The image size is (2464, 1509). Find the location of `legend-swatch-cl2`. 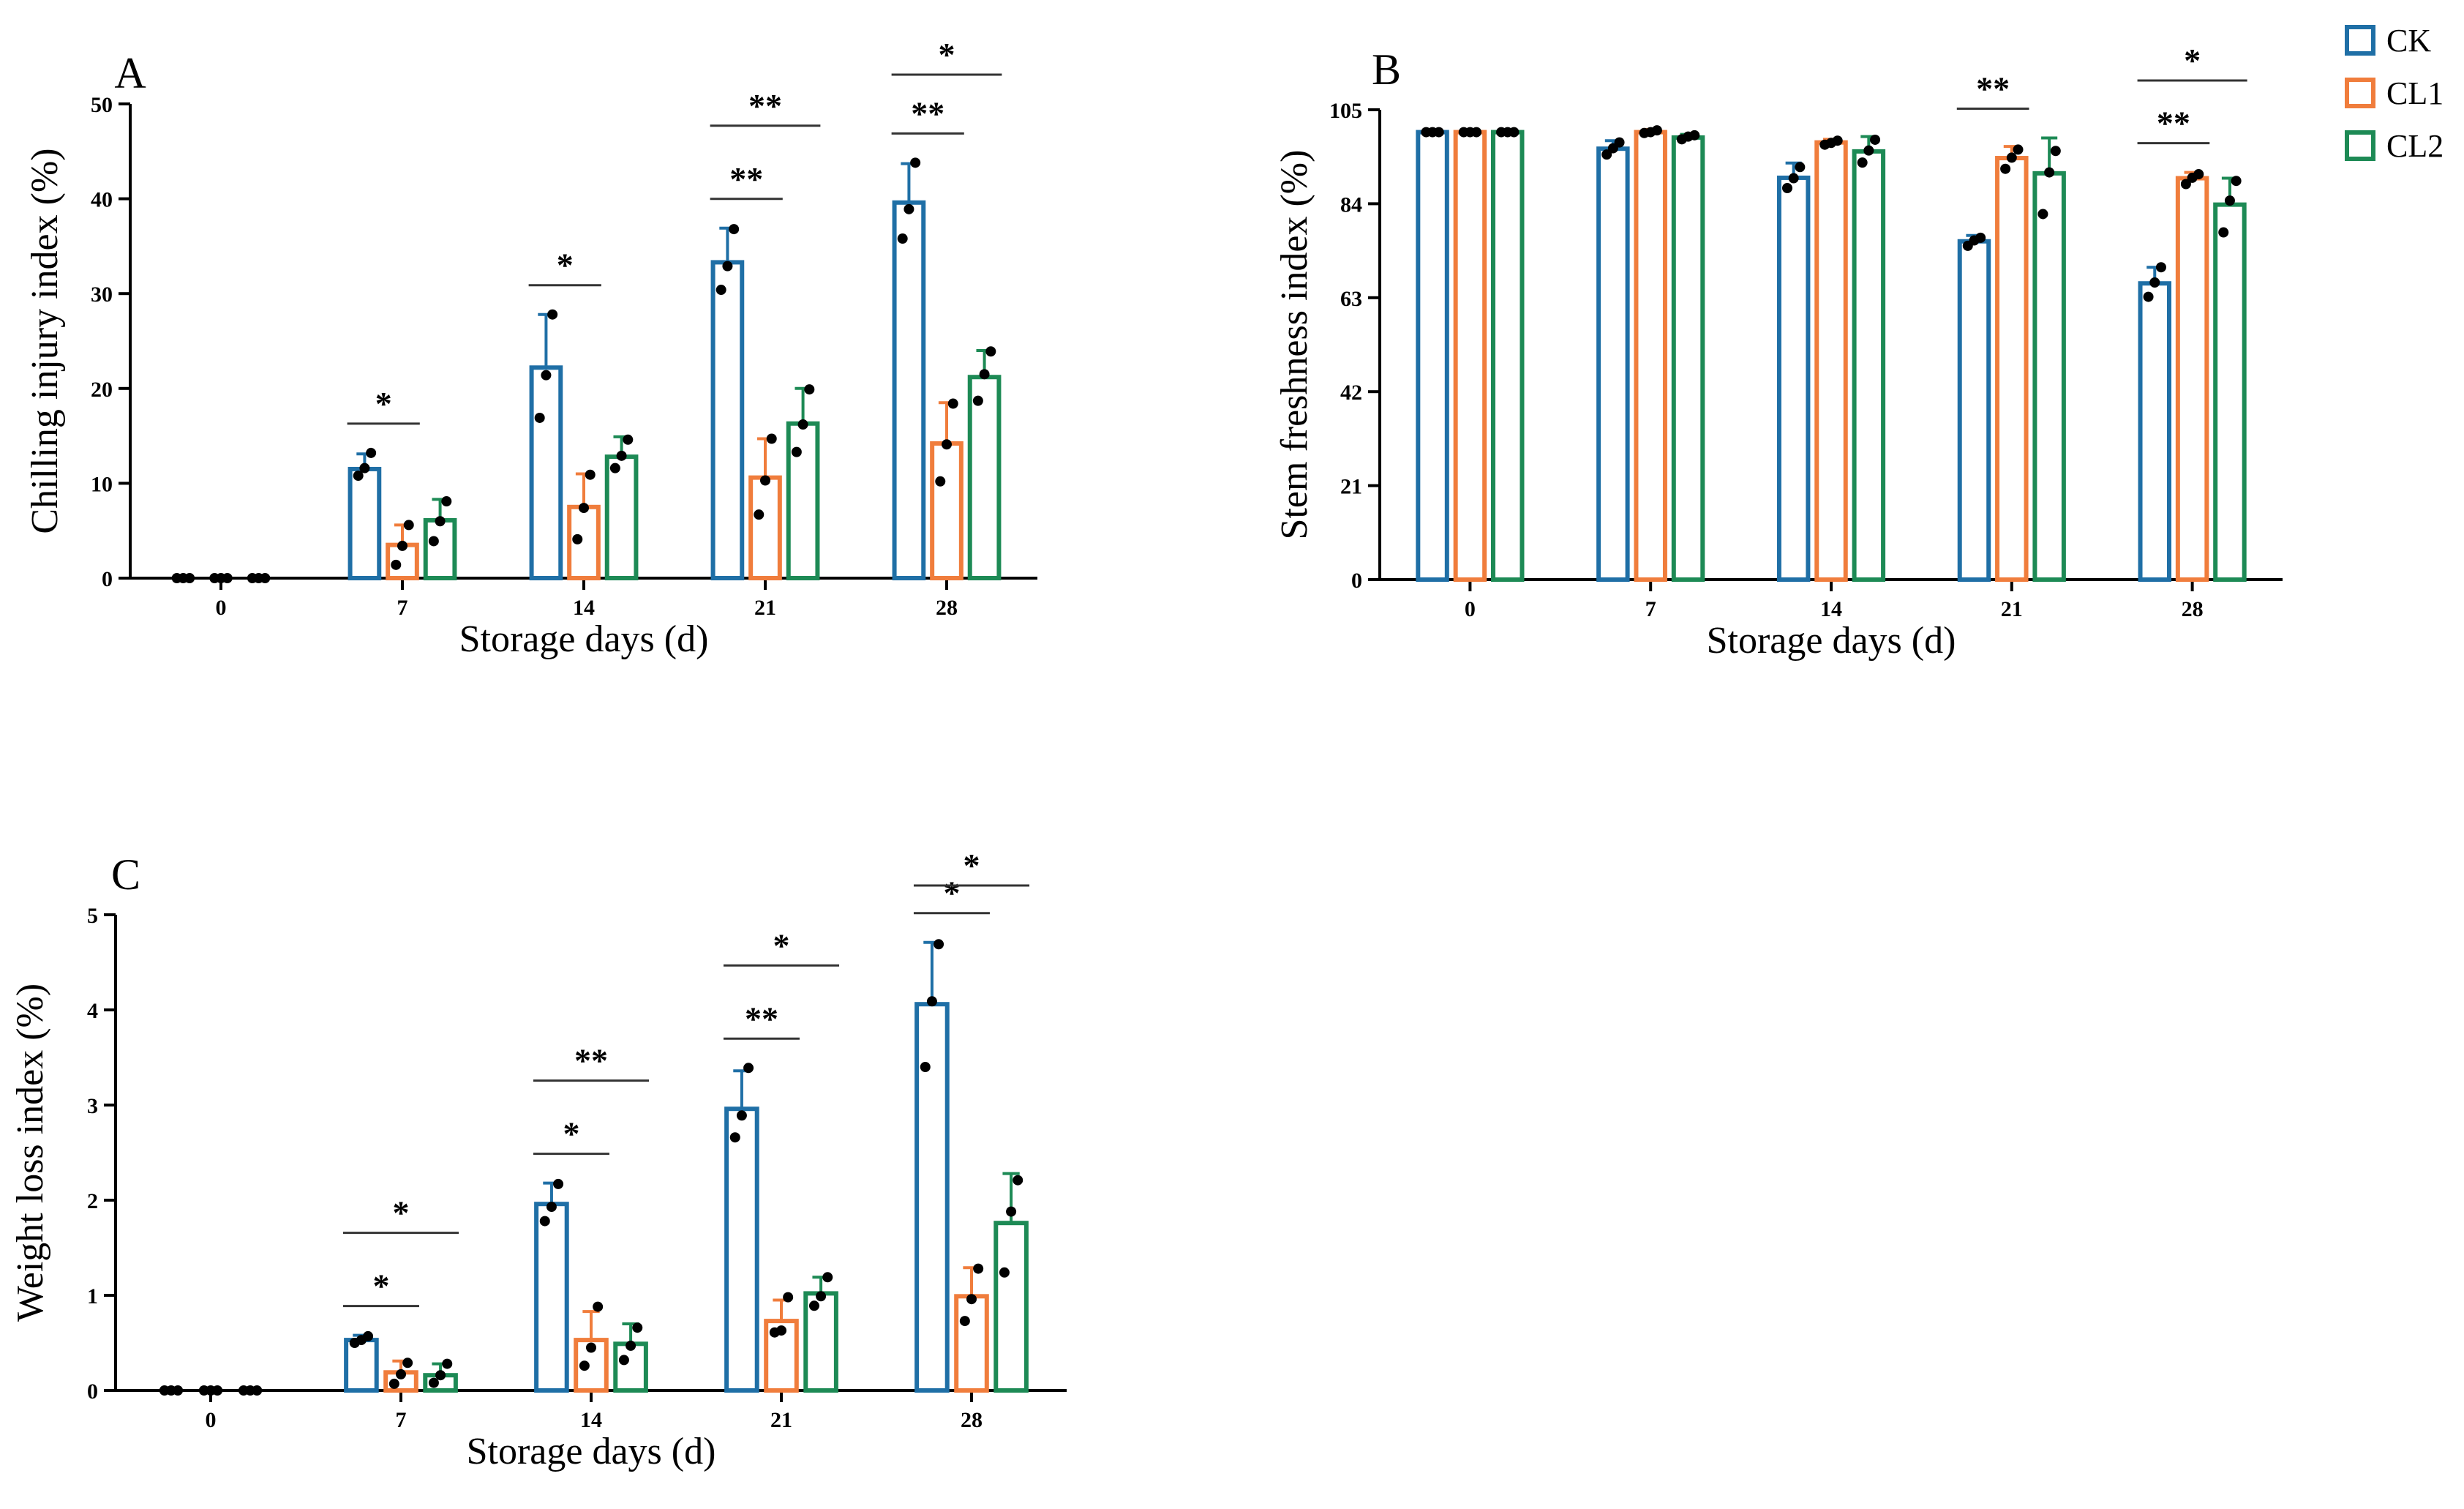

legend-swatch-cl2 is located at coordinates (2360, 145).